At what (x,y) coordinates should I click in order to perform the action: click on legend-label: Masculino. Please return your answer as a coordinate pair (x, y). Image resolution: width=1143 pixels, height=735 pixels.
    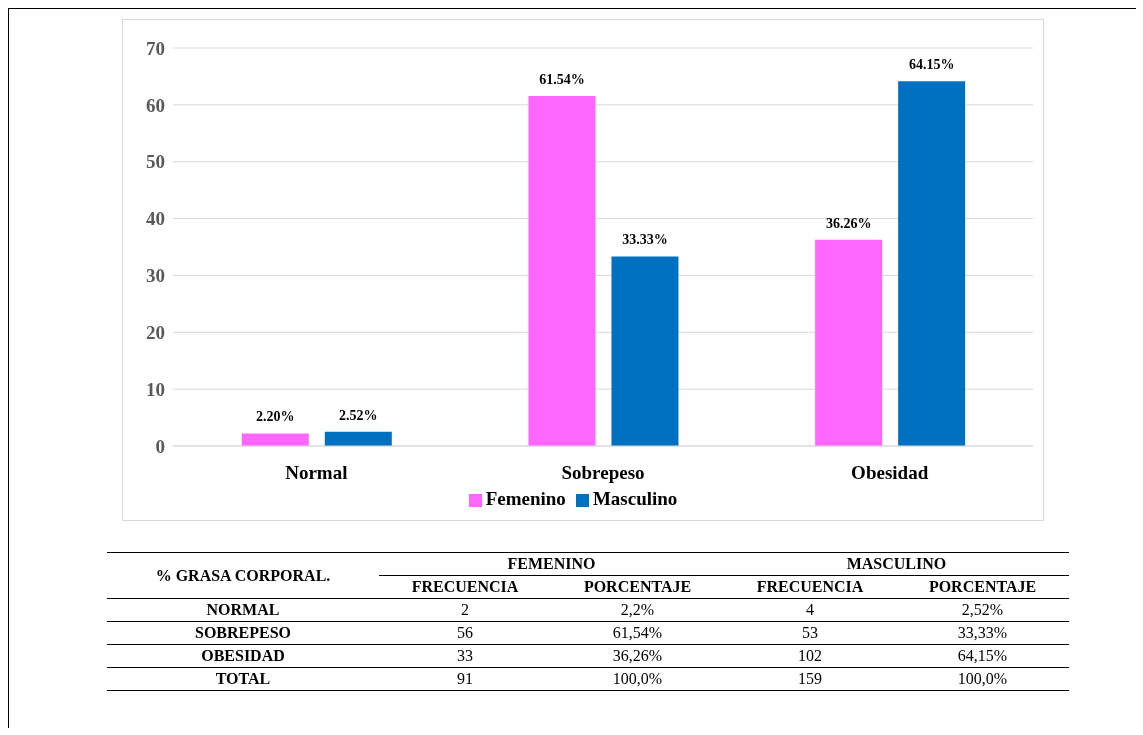
    Looking at the image, I should click on (635, 498).